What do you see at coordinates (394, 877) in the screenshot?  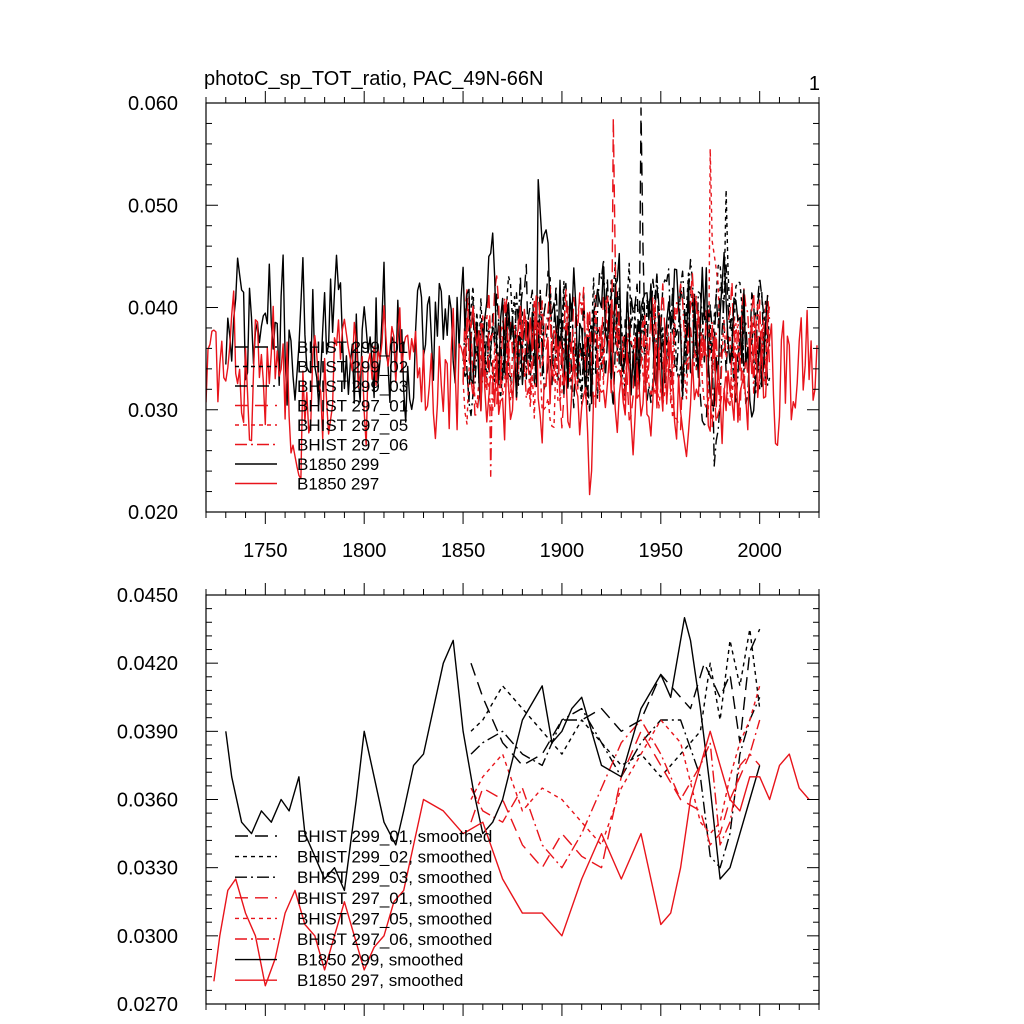 I see `legend-label: BHIST 299_03, smoothed` at bounding box center [394, 877].